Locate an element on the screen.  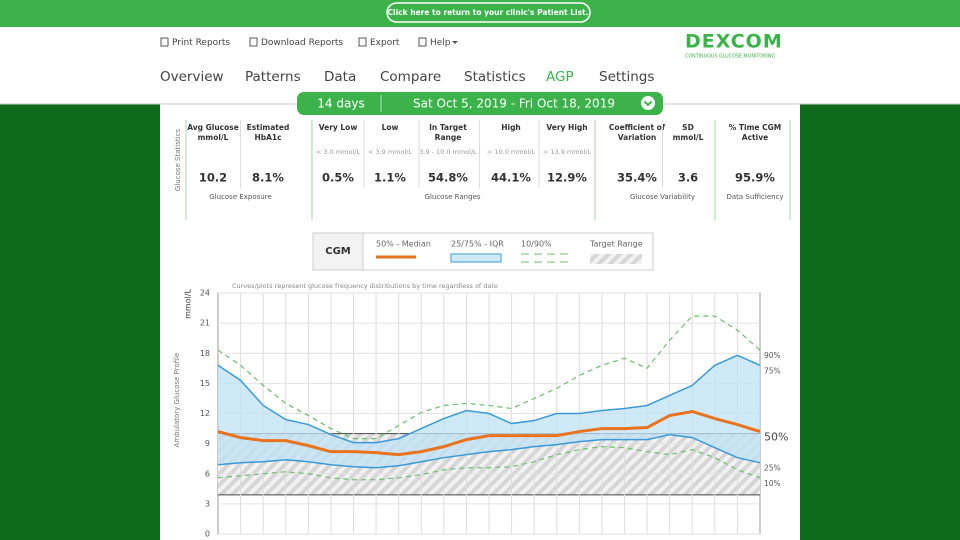
column-value: 95.9% is located at coordinates (755, 178).